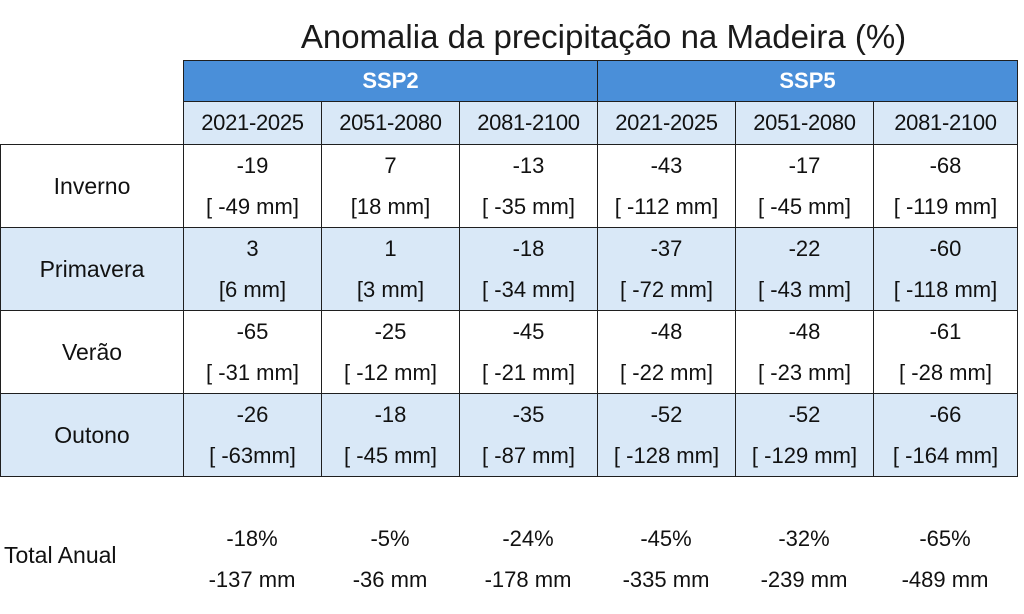  What do you see at coordinates (804, 248) in the screenshot?
I see `anomaly-percent-value: -22` at bounding box center [804, 248].